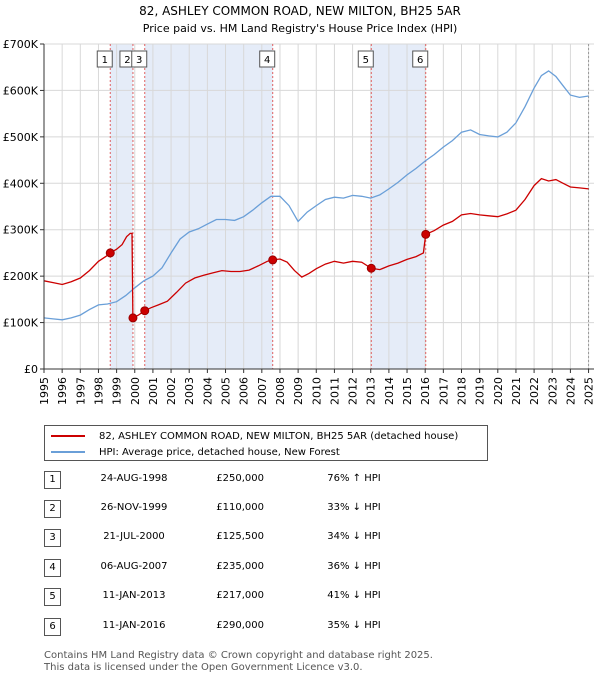 Image resolution: width=600 pixels, height=680 pixels. I want to click on sale-row: 2 26-NOV-1999 £110,000 33% ↓ HPI, so click(244, 509).